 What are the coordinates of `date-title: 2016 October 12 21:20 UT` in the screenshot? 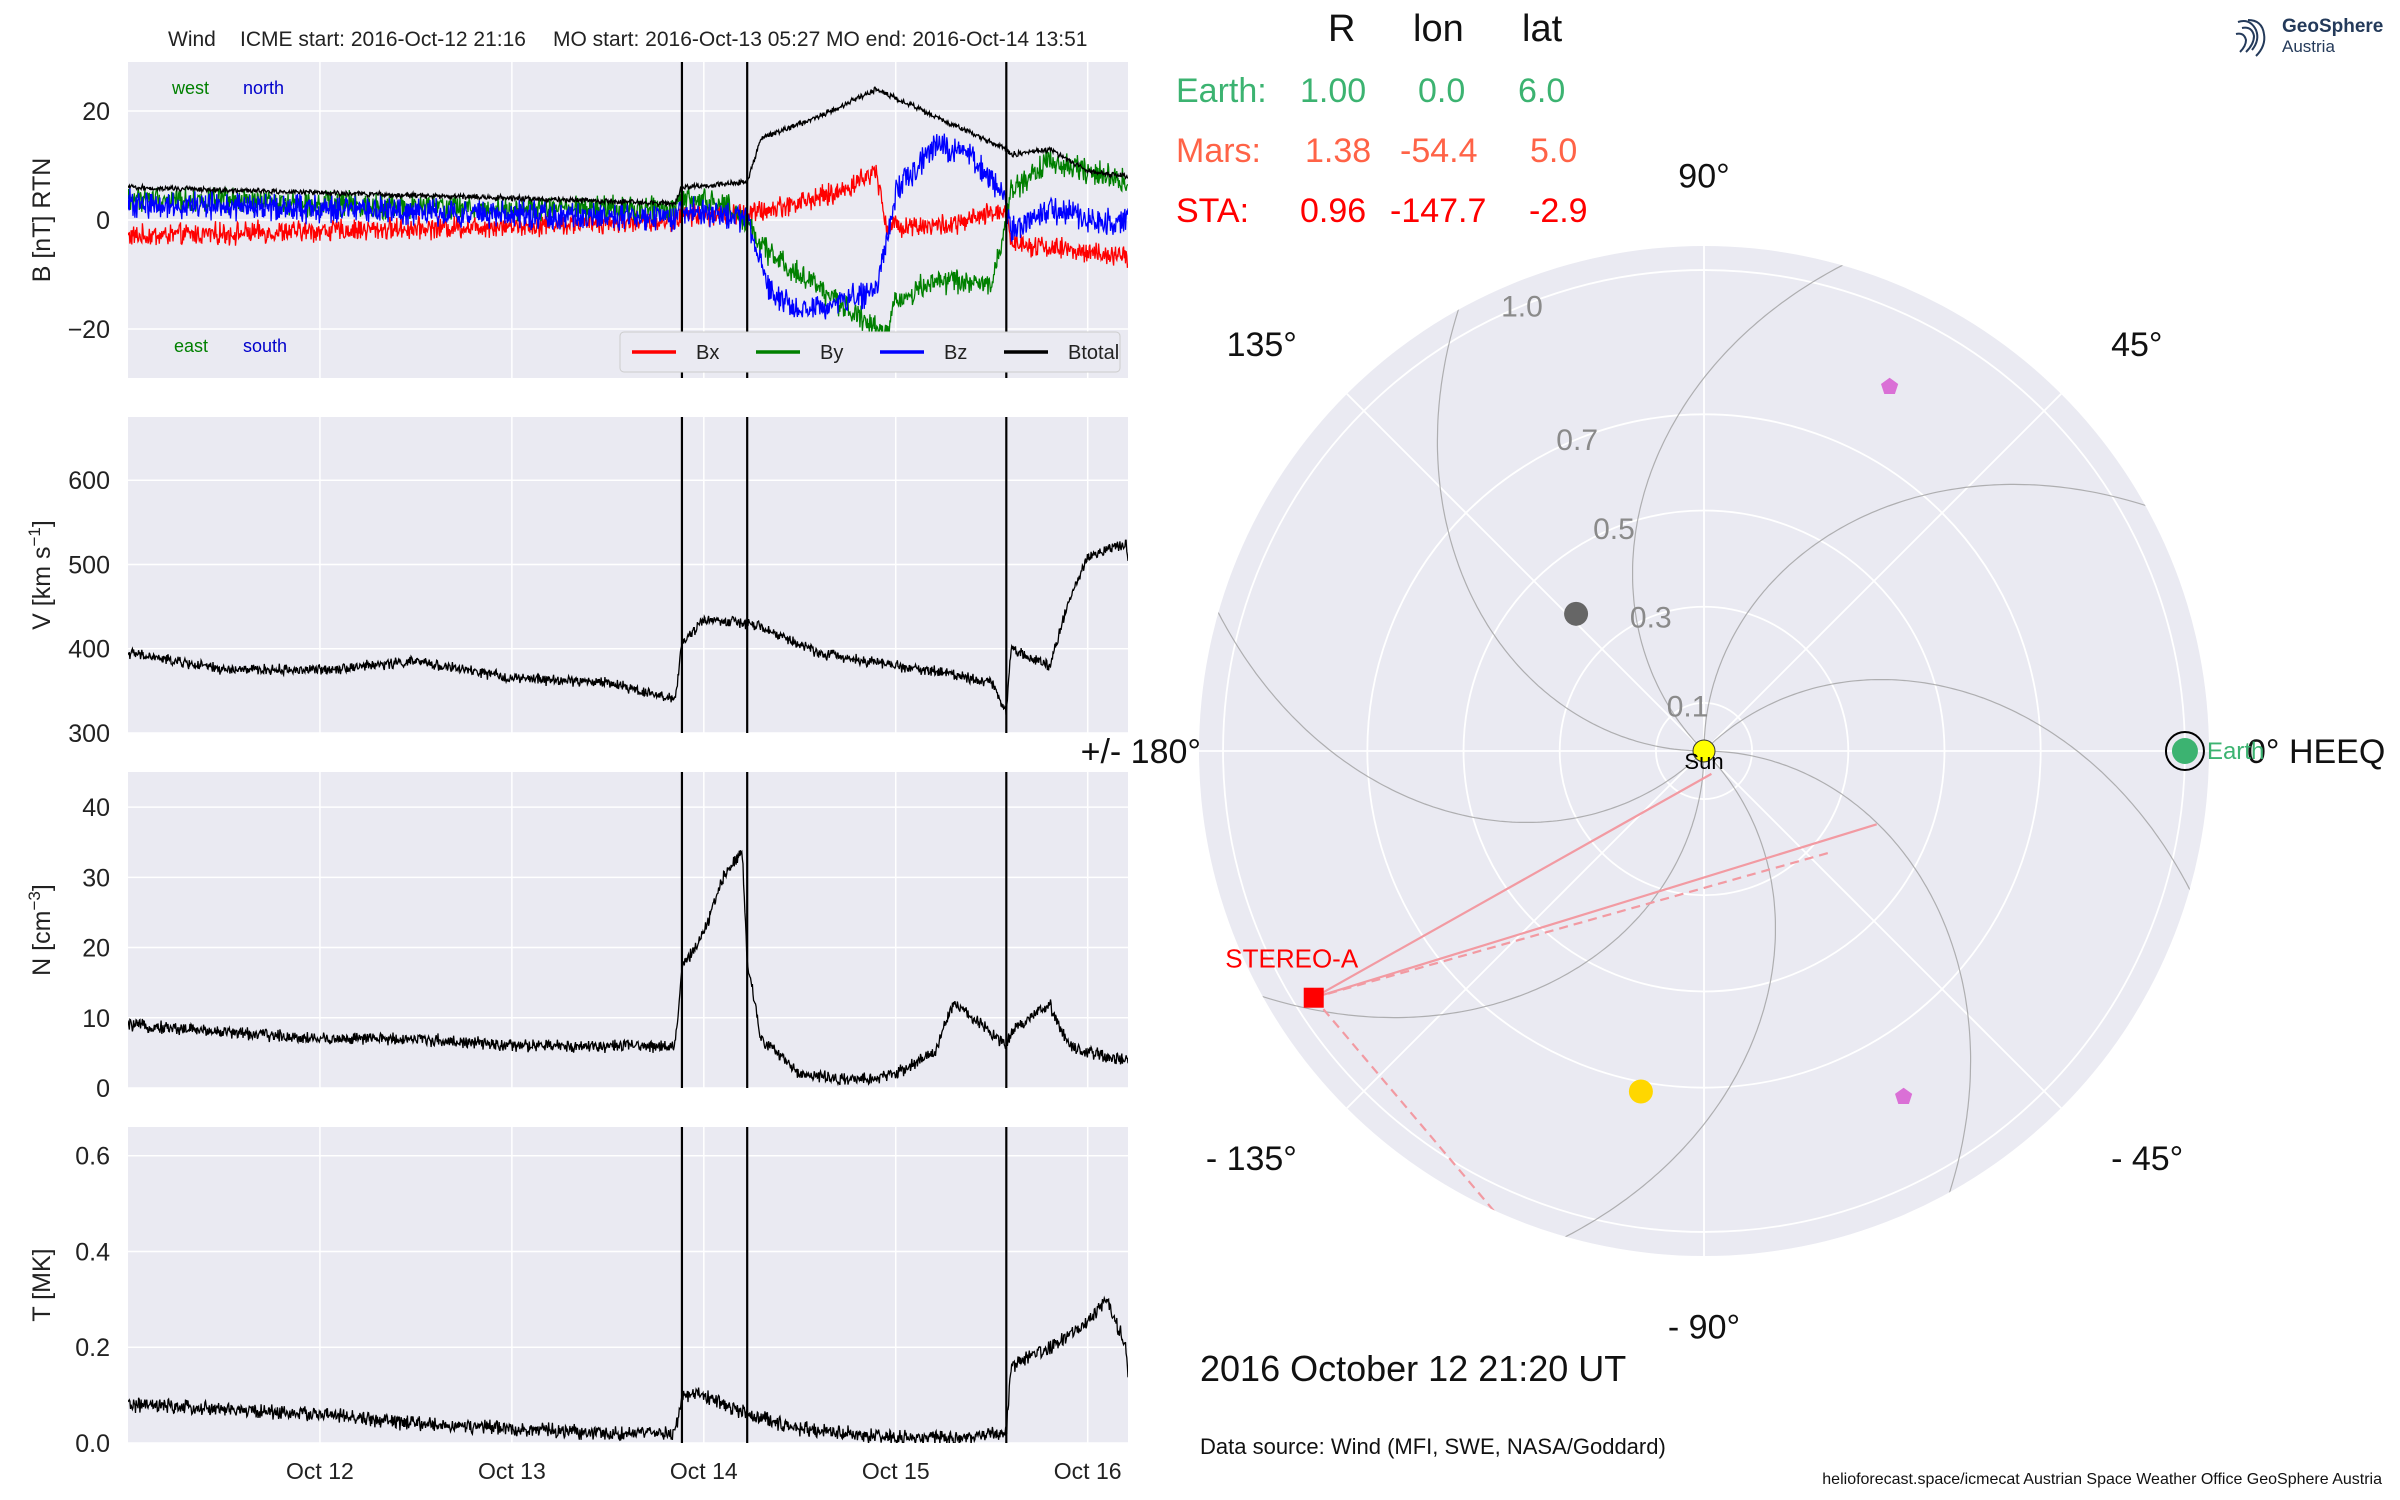 It's located at (1413, 1368).